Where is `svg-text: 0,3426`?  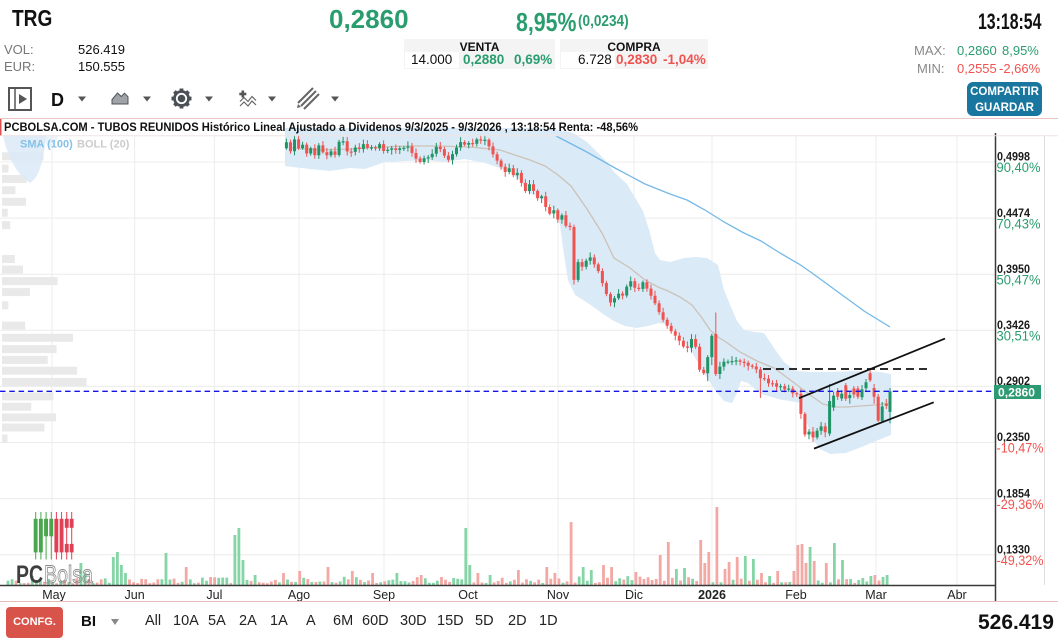
svg-text: 0,3426 is located at coordinates (1013, 325).